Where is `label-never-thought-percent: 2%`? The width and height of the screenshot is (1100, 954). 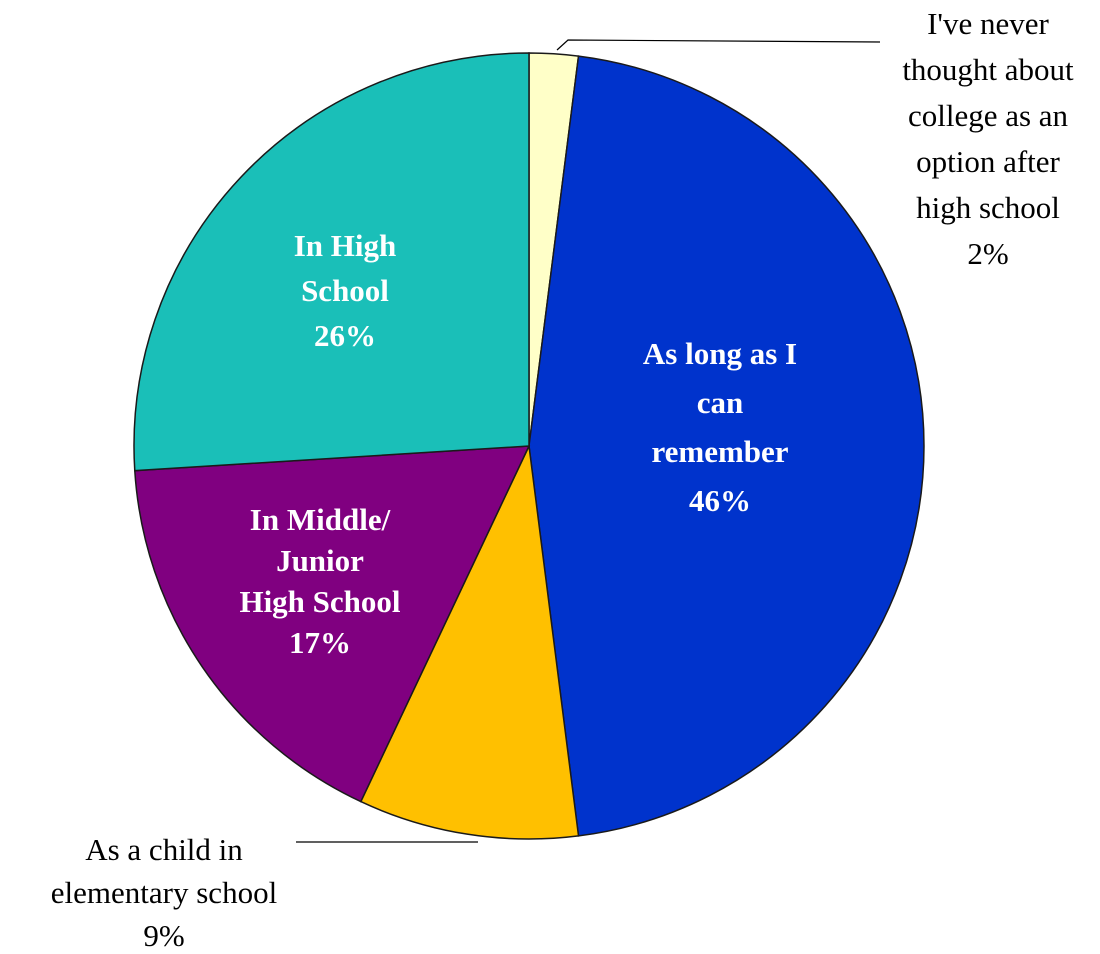 label-never-thought-percent: 2% is located at coordinates (987, 253).